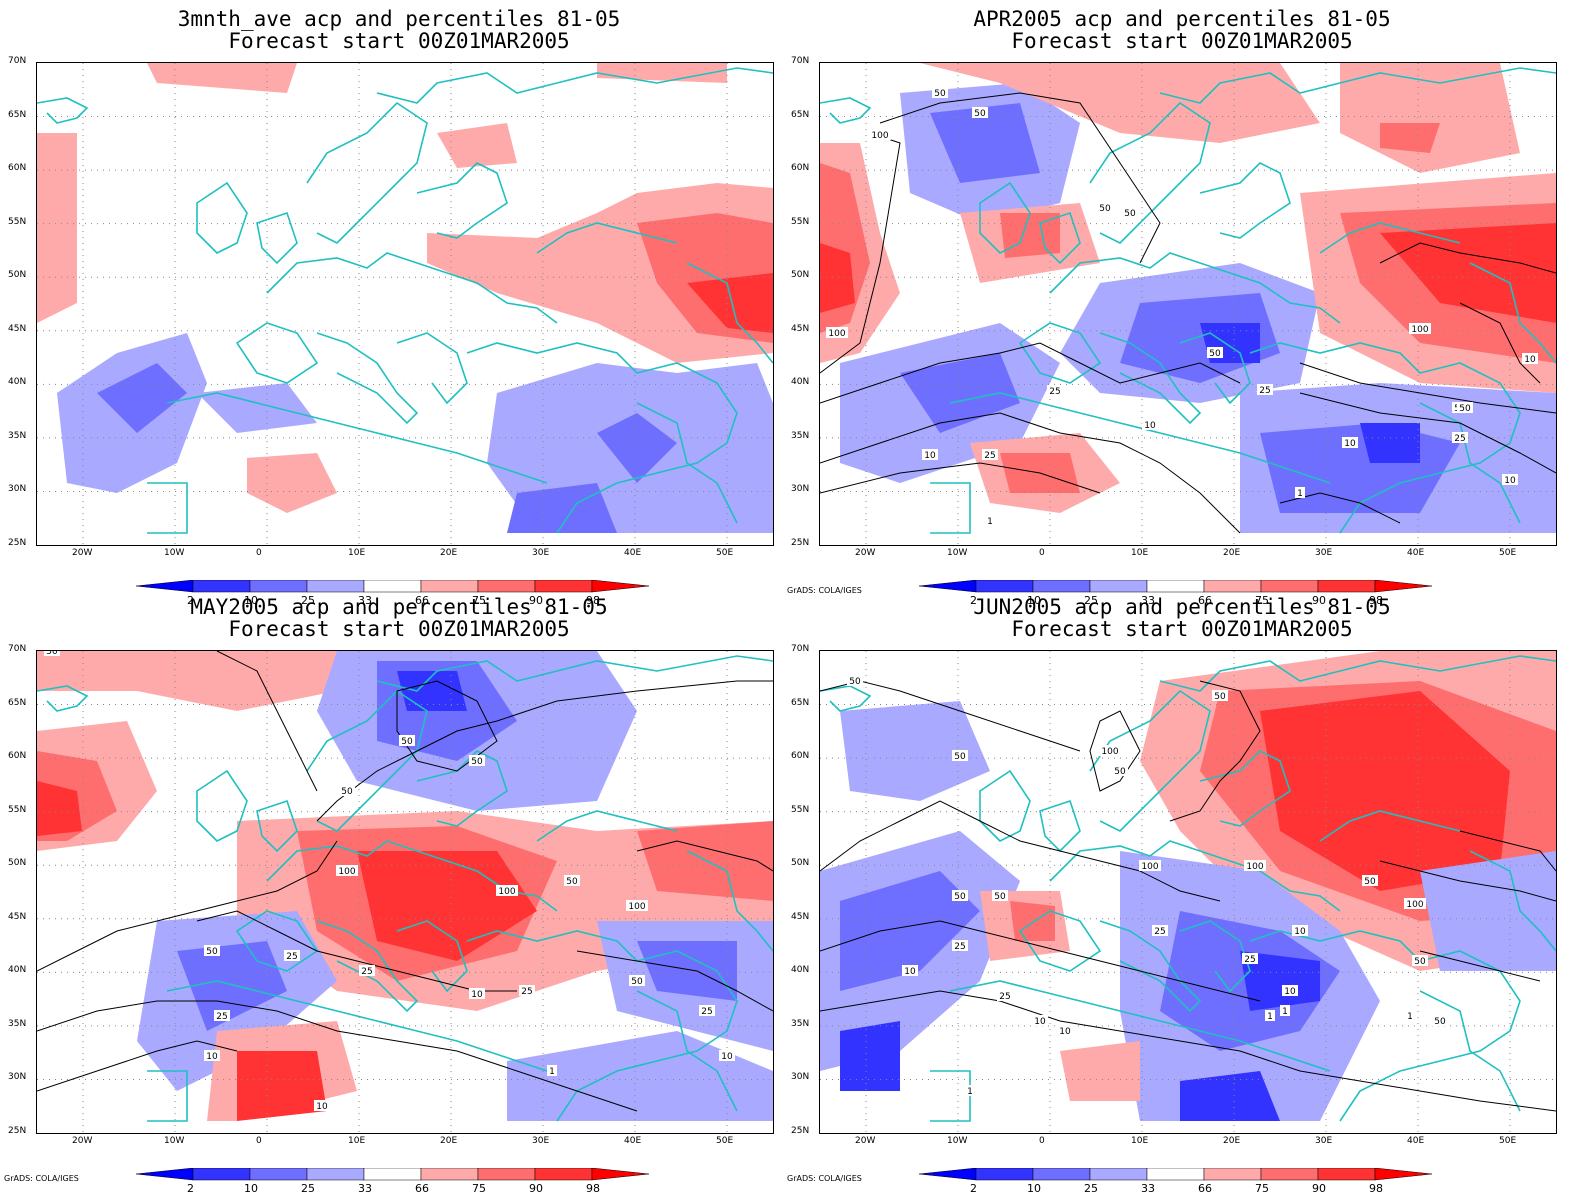  I want to click on latitude-tick-label: 35N, so click(800, 1023).